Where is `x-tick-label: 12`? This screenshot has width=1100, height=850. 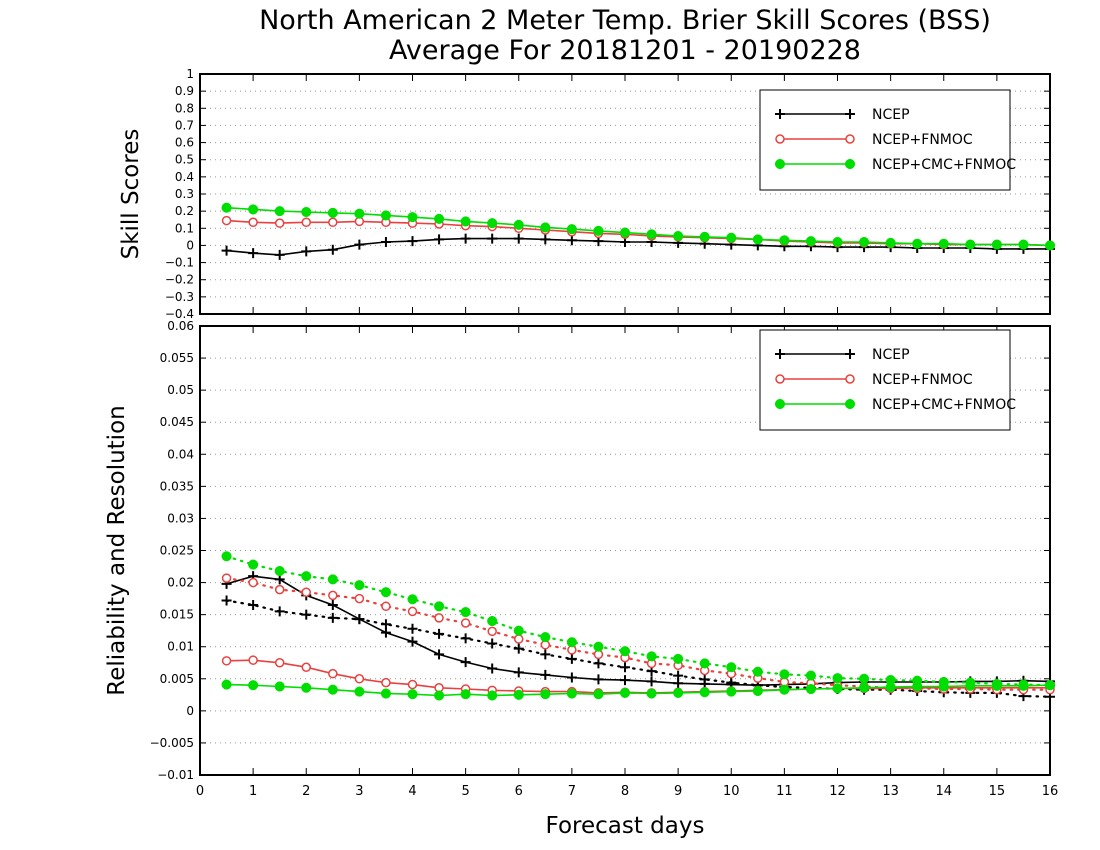
x-tick-label: 12 is located at coordinates (837, 791).